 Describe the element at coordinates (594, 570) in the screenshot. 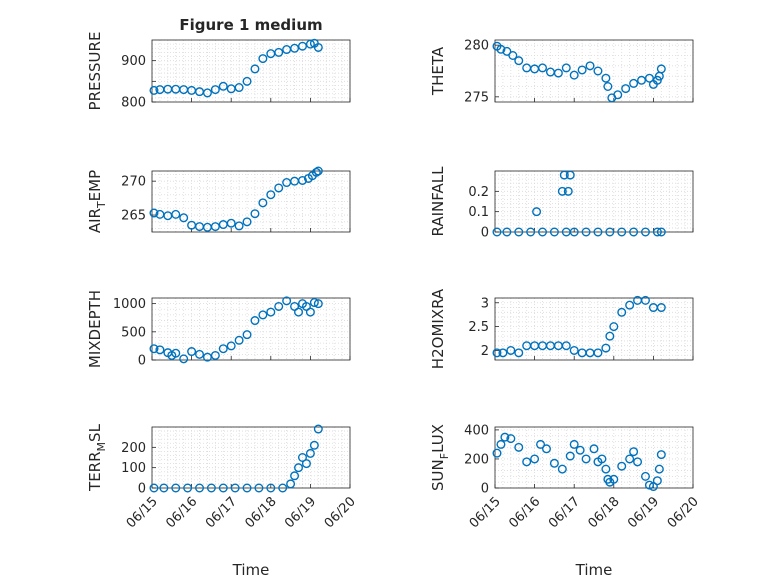

I see `x-axis-label-right: Time` at that location.